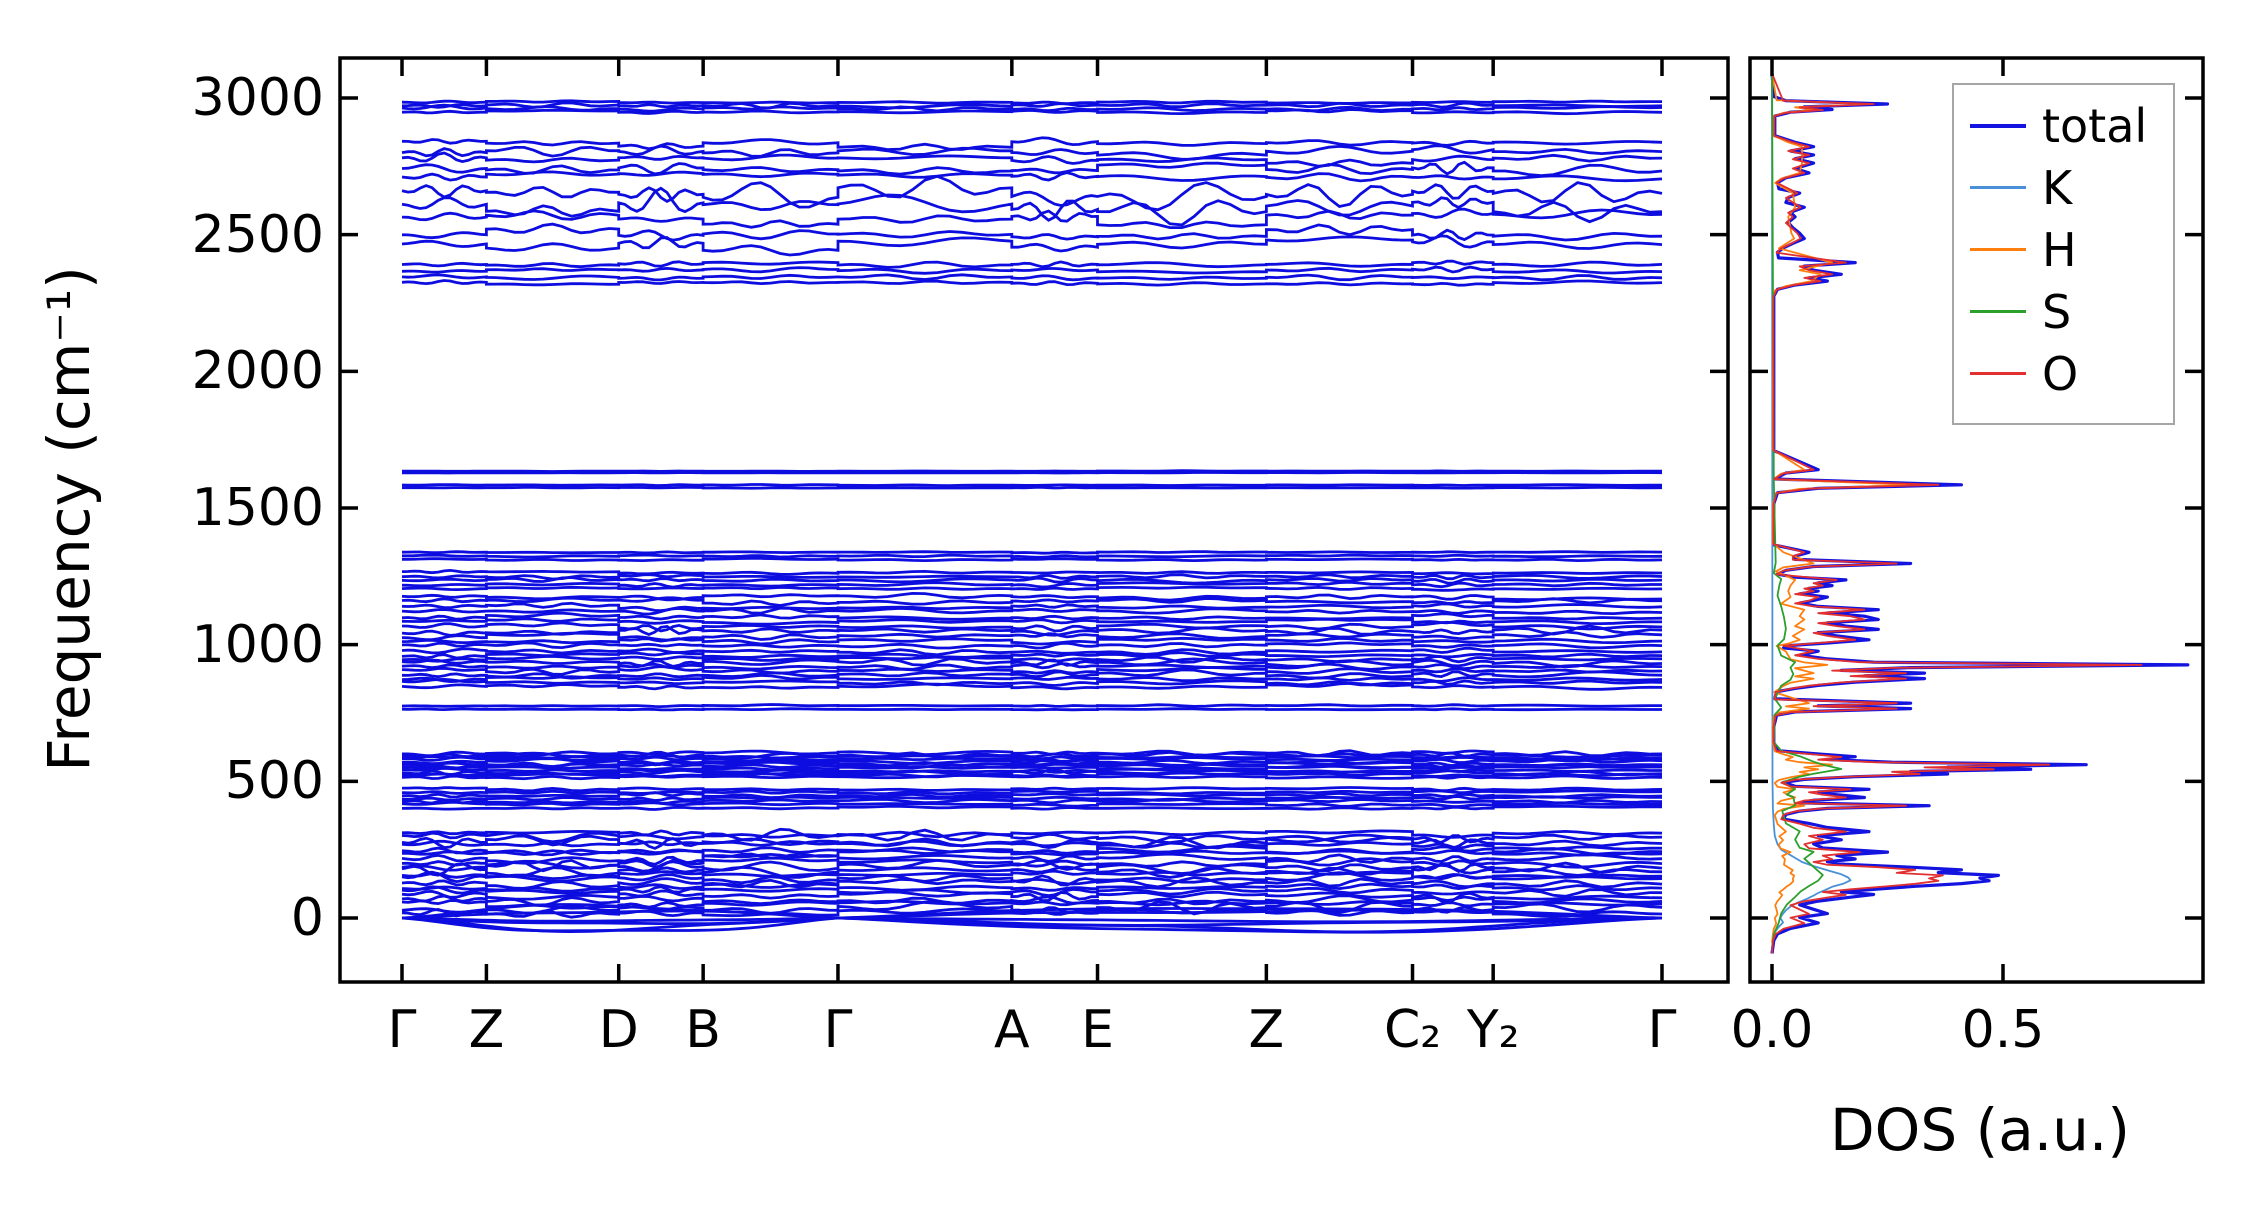 This screenshot has width=2259, height=1220. I want to click on kpoint-label: Y₂, so click(1493, 1030).